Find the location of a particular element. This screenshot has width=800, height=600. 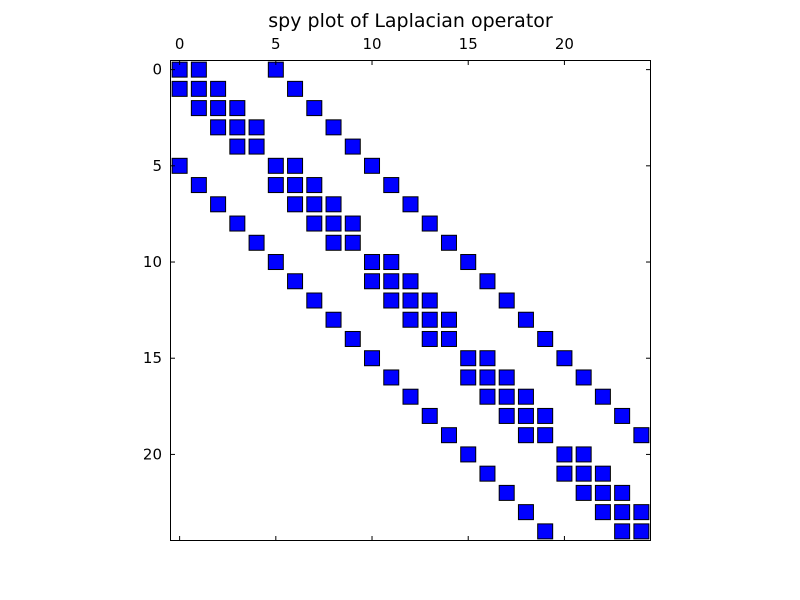

chart-title: spy plot of Laplacian operator is located at coordinates (410, 21).